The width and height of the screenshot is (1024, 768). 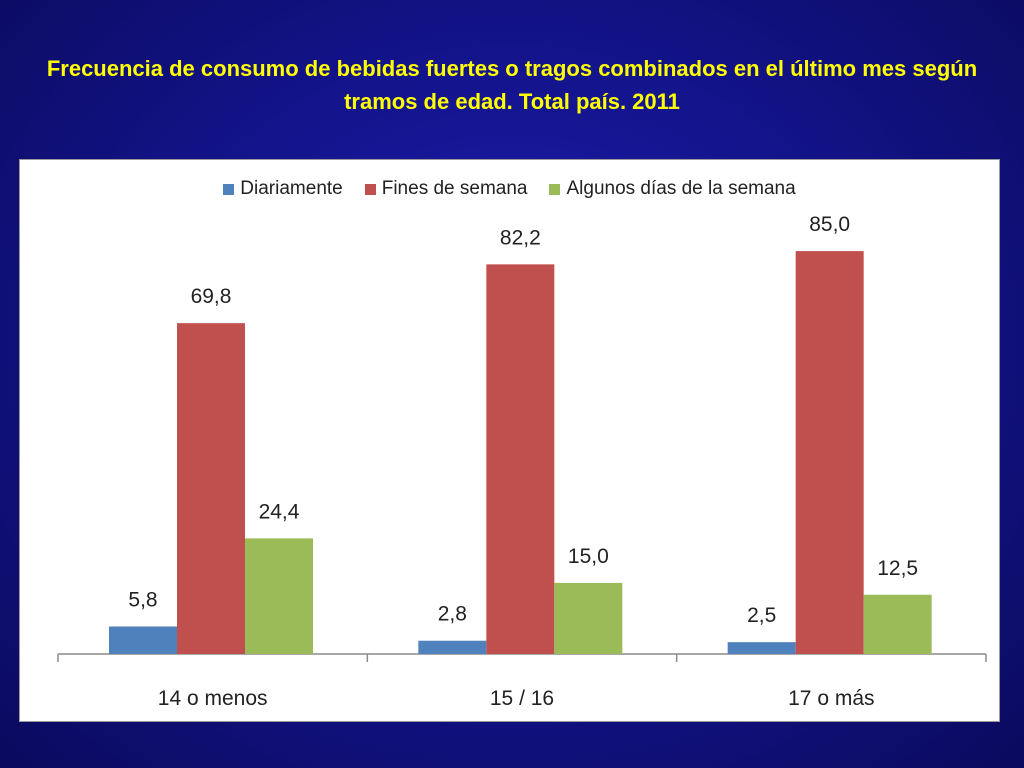 What do you see at coordinates (897, 568) in the screenshot?
I see `data-label: 12,5` at bounding box center [897, 568].